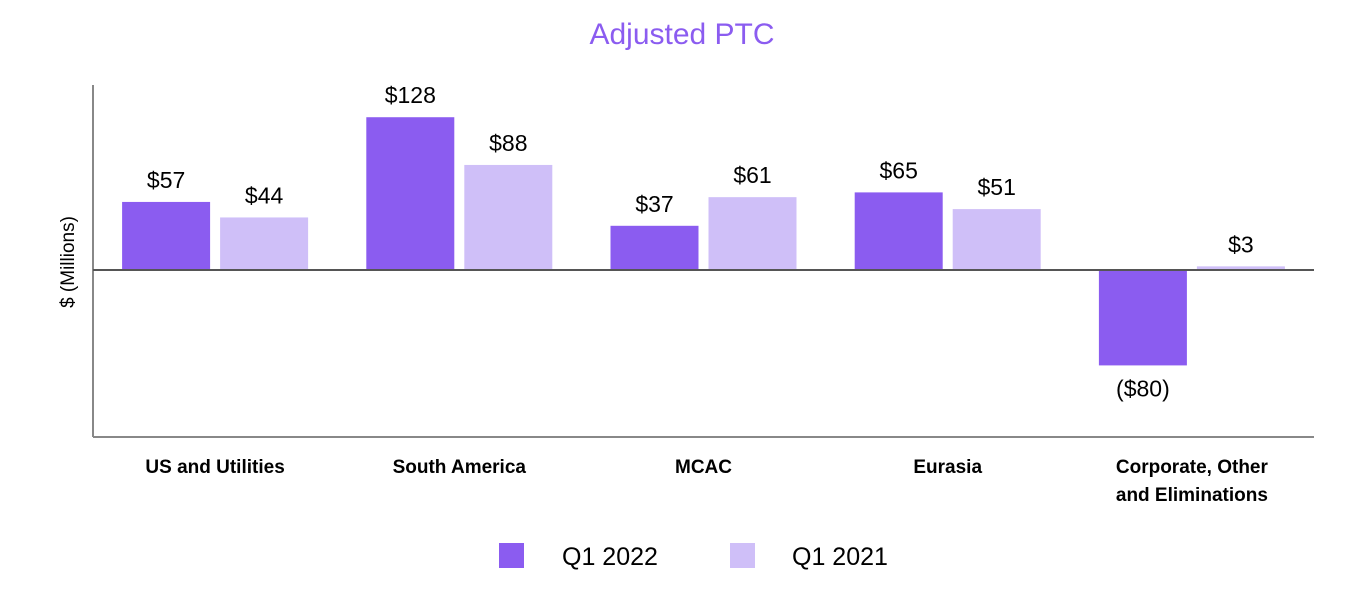 The image size is (1364, 600). What do you see at coordinates (654, 204) in the screenshot?
I see `data-label: $37` at bounding box center [654, 204].